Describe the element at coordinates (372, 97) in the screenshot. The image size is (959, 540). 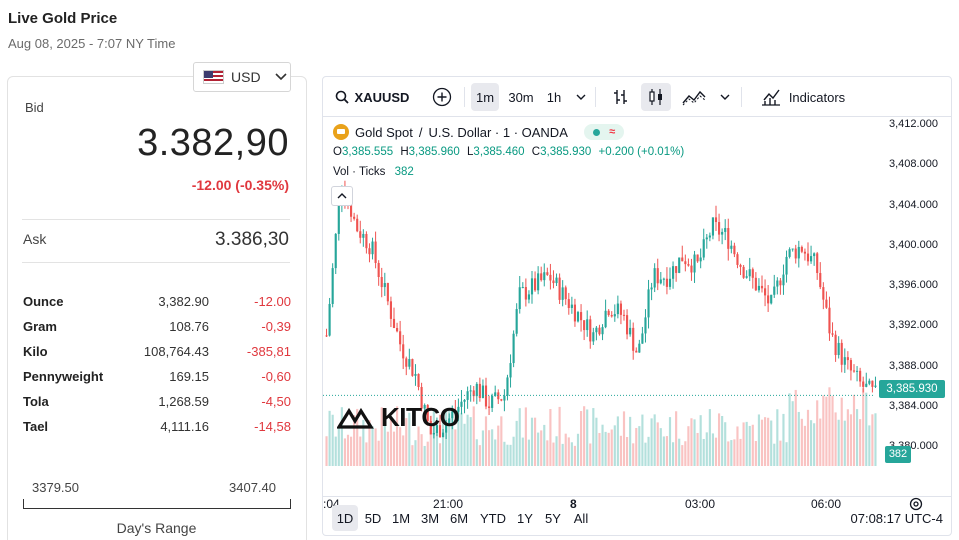
I see `symbol-search: XAUUSD` at that location.